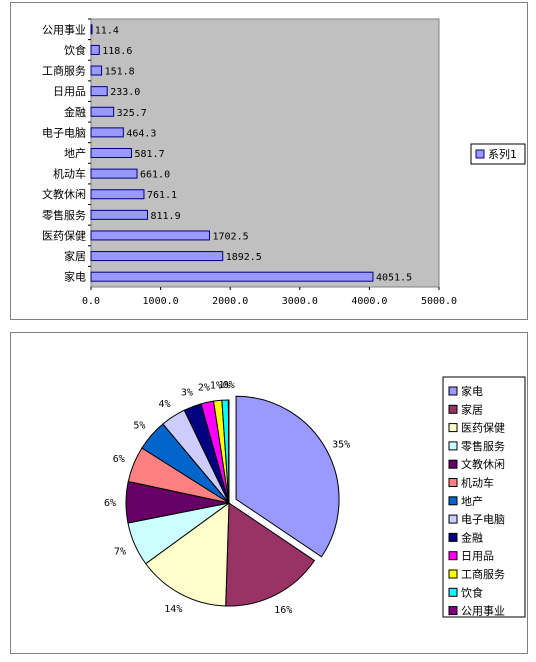 The image size is (536, 662). I want to click on legend-label: 电子电脑, so click(483, 519).